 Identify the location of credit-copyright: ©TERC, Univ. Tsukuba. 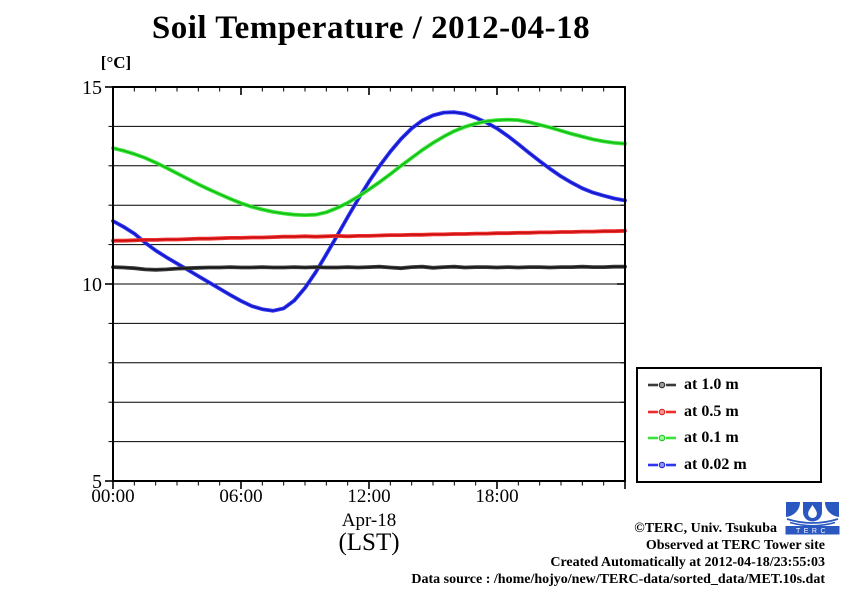
(705, 528).